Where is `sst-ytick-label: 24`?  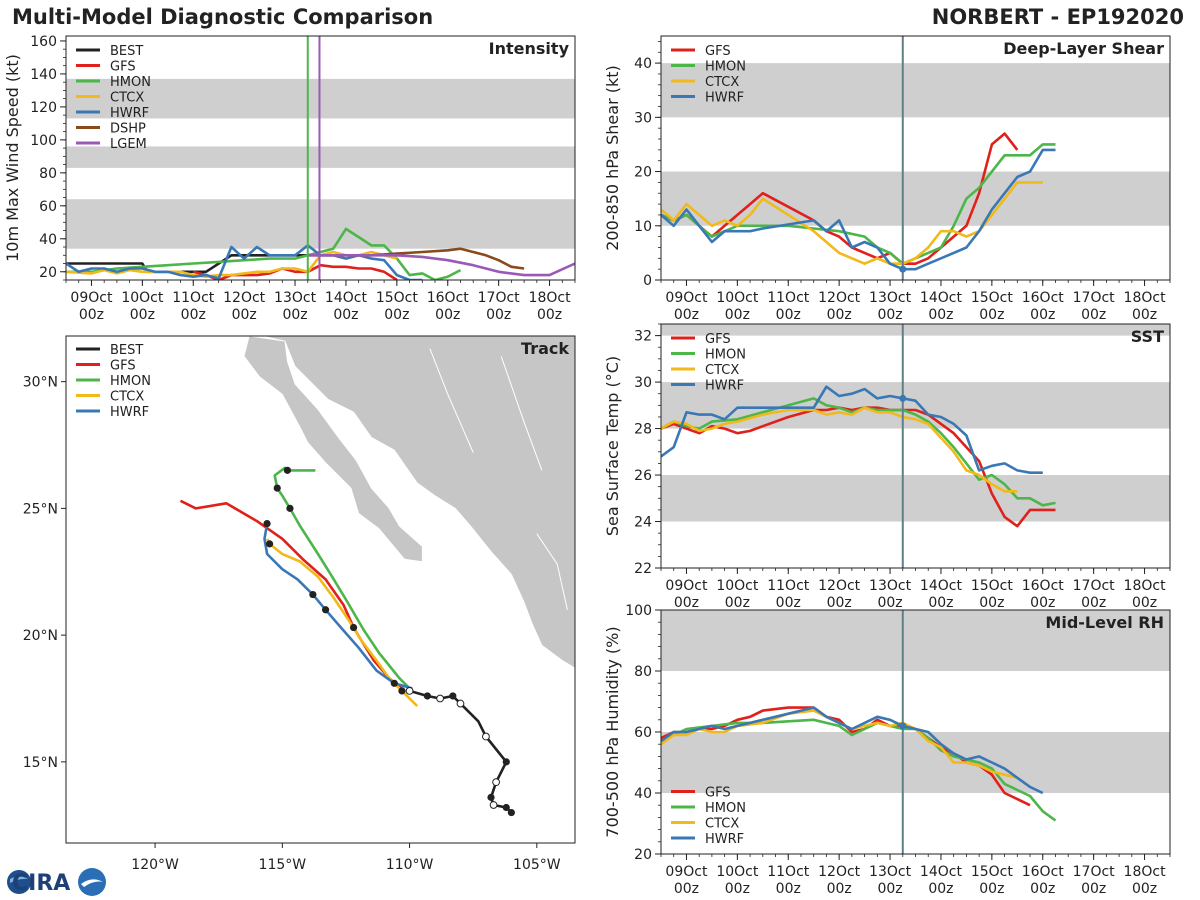 sst-ytick-label: 24 is located at coordinates (643, 523).